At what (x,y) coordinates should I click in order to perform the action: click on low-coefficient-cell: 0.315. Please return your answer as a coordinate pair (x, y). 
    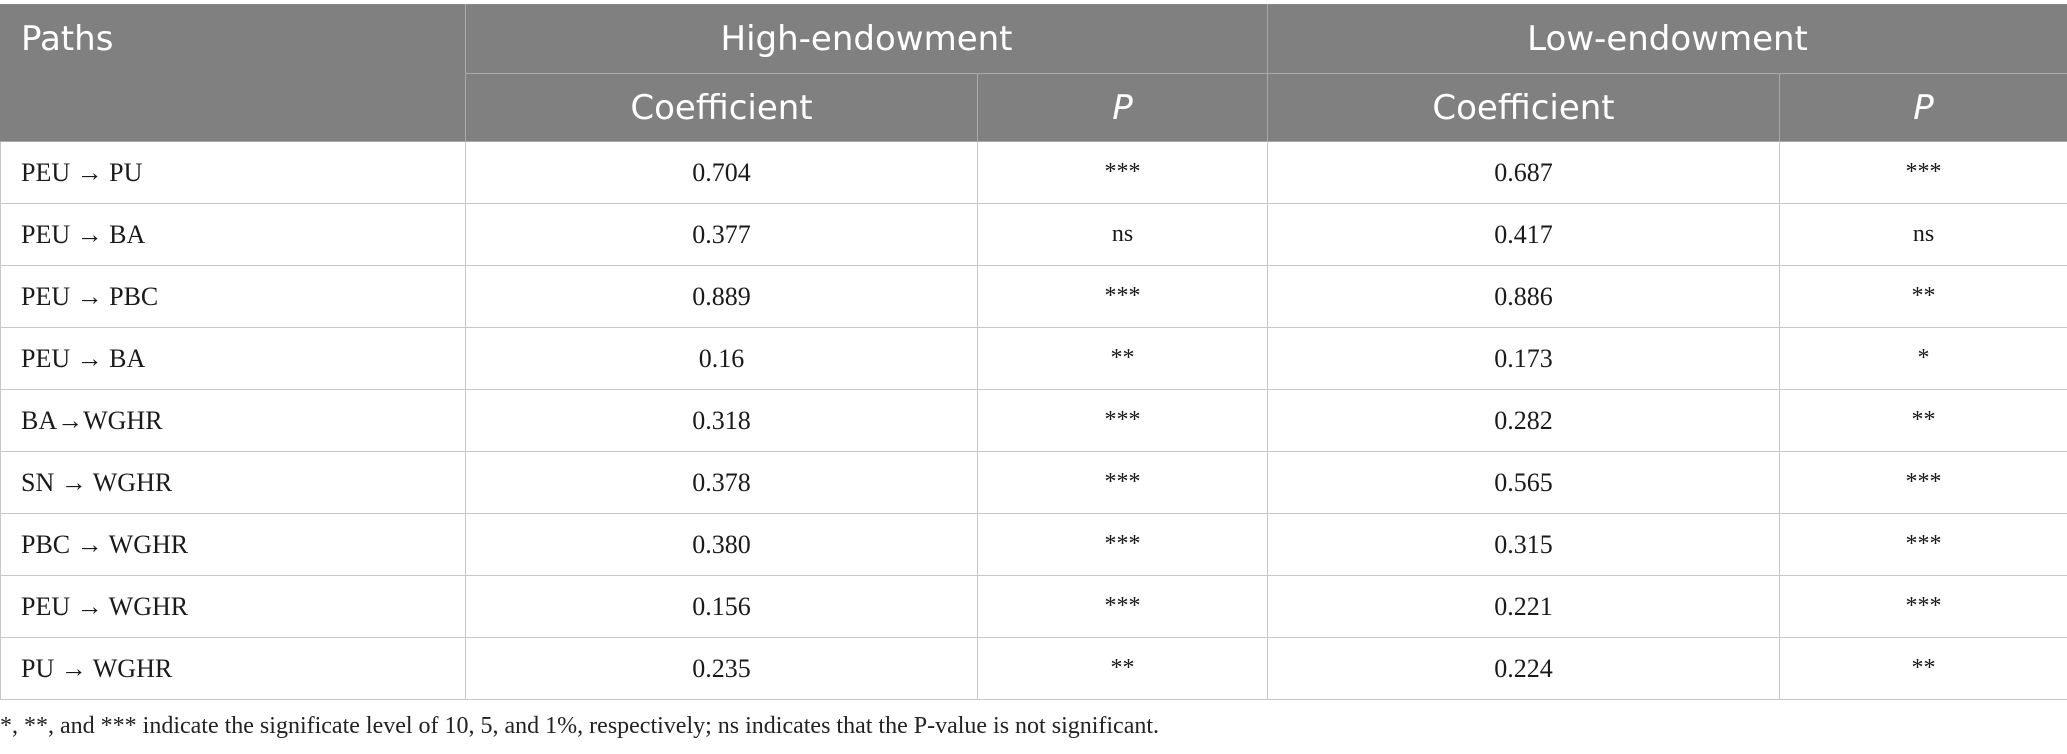
    Looking at the image, I should click on (1523, 544).